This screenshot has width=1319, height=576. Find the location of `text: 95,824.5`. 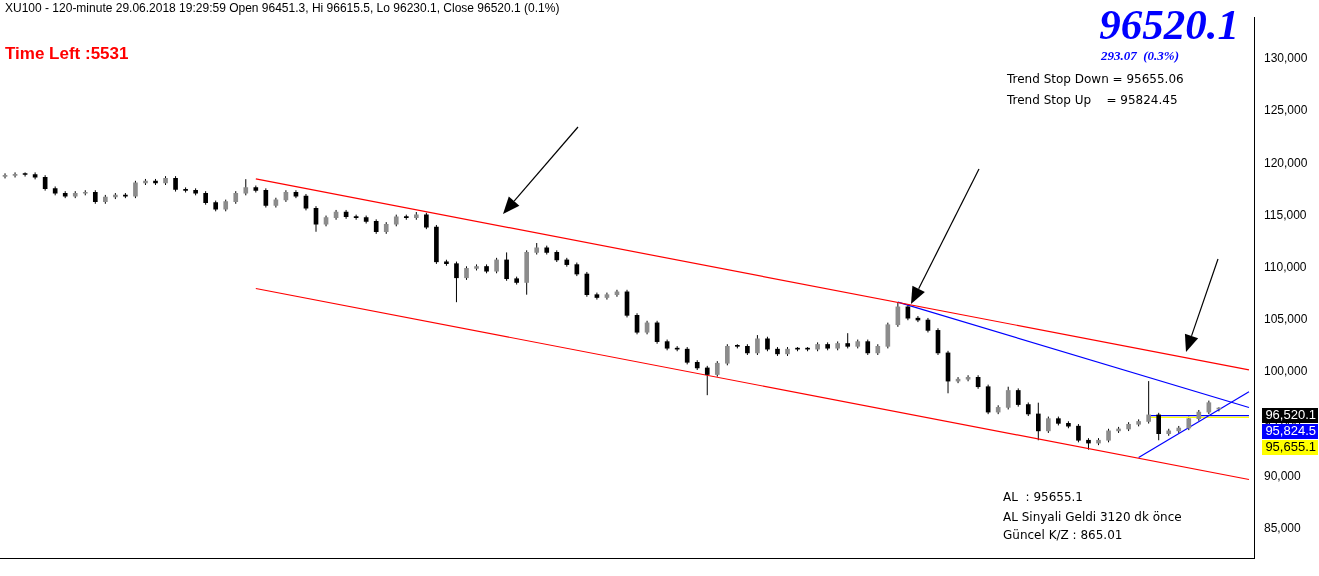

text: 95,824.5 is located at coordinates (1290, 431).